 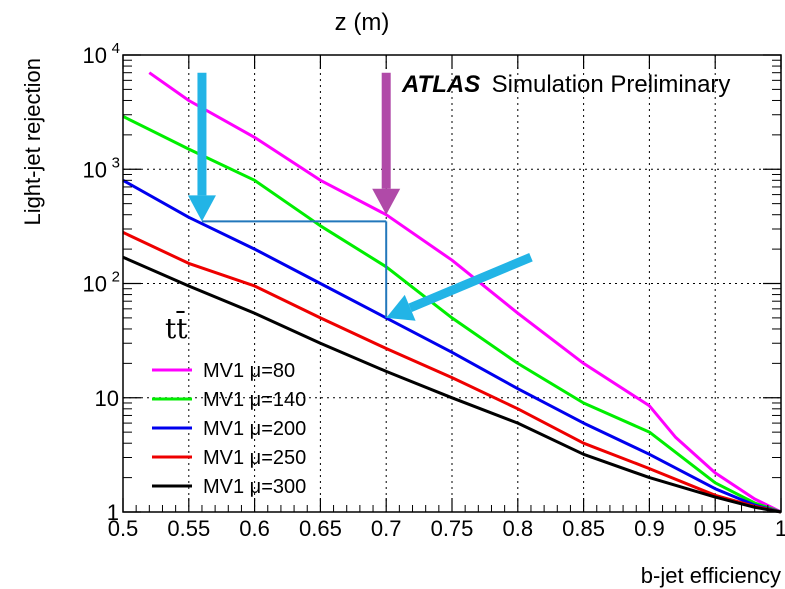 What do you see at coordinates (320, 528) in the screenshot?
I see `x-tick-label: 0.65` at bounding box center [320, 528].